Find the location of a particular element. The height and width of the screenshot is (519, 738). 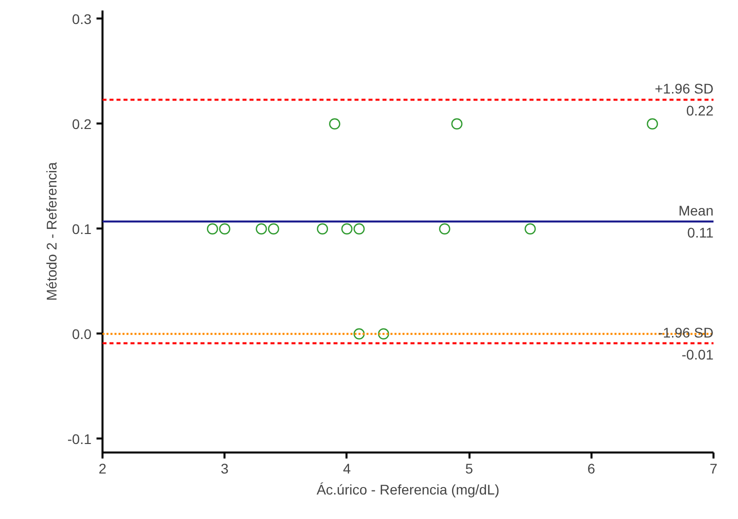

y-tick-label: 0.2 is located at coordinates (82, 124).